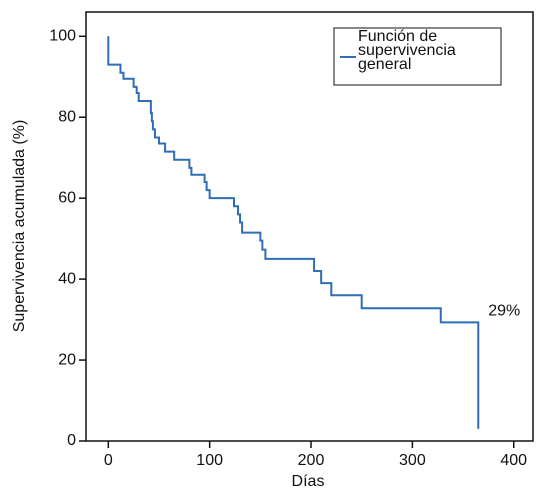  I want to click on y-tick-label: 20, so click(67, 359).